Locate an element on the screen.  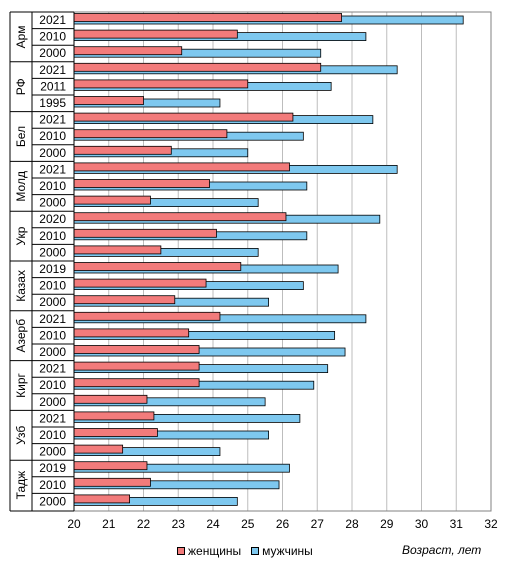
y-group-label-country: Арм is located at coordinates (21, 36).